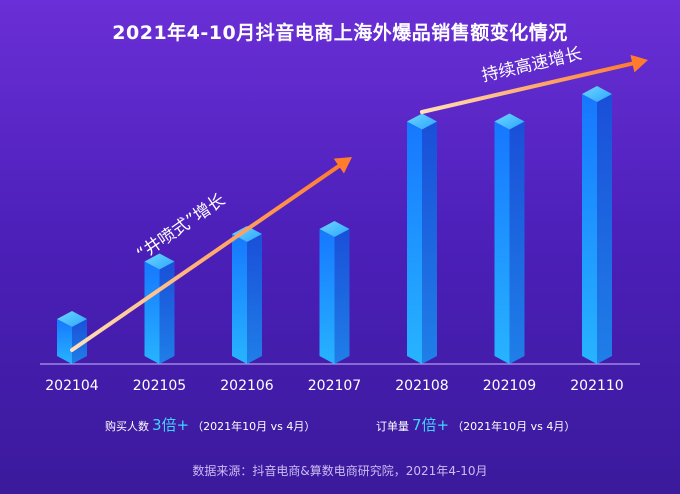 The height and width of the screenshot is (494, 680). I want to click on chart-title: 2021年4-10月抖音电商上海外爆品销售额变化情况, so click(340, 33).